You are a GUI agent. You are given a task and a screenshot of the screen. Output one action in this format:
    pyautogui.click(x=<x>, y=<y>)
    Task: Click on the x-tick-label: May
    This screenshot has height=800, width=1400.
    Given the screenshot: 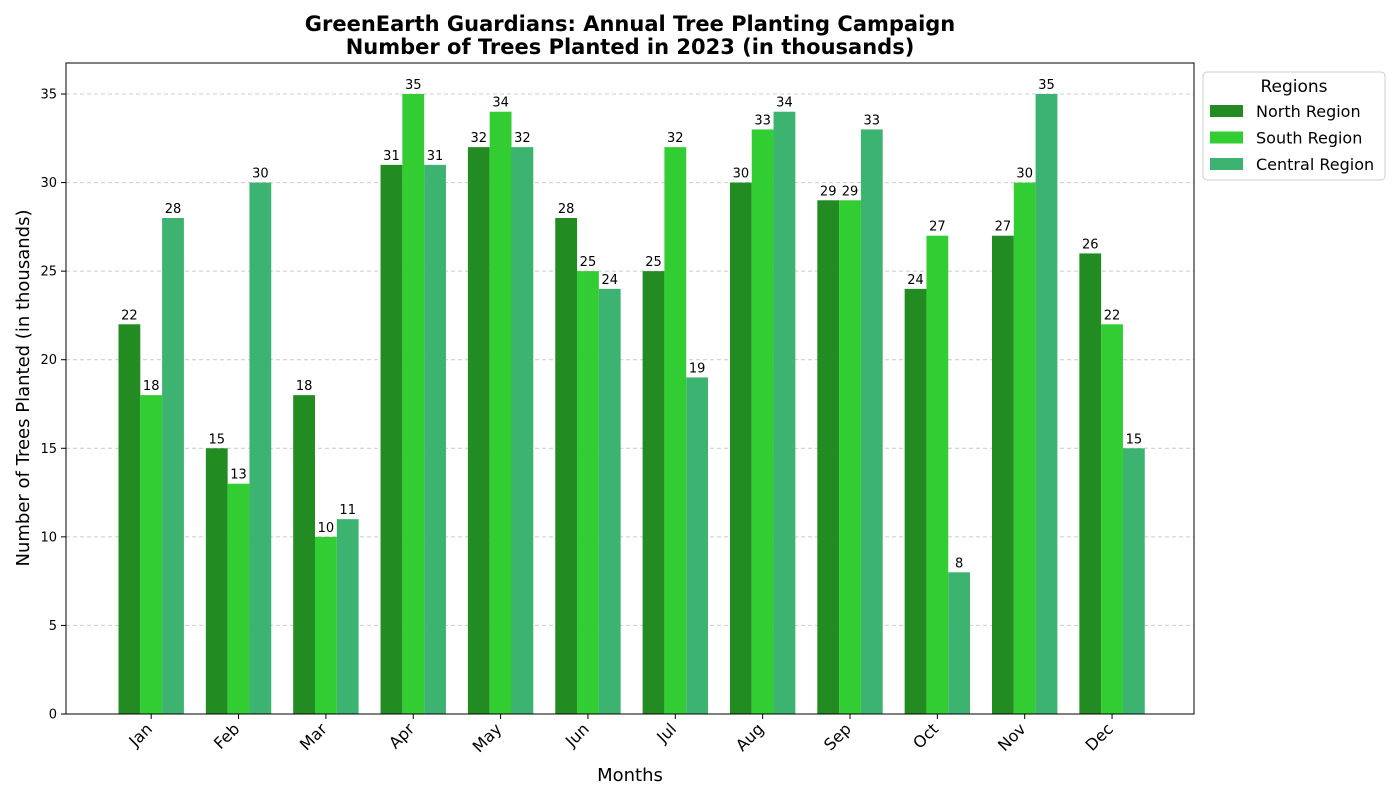 What is the action you would take?
    pyautogui.click(x=487, y=737)
    